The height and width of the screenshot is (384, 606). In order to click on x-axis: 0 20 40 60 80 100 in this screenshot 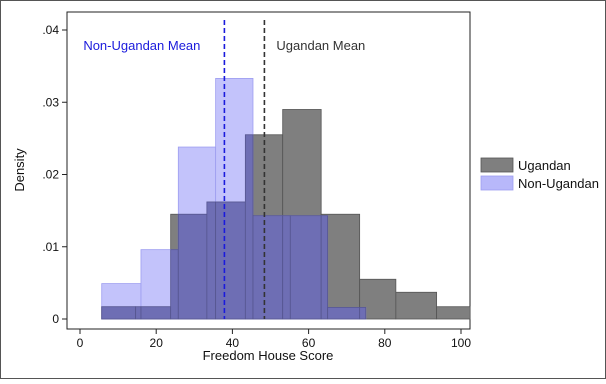, I will do `click(274, 339)`.